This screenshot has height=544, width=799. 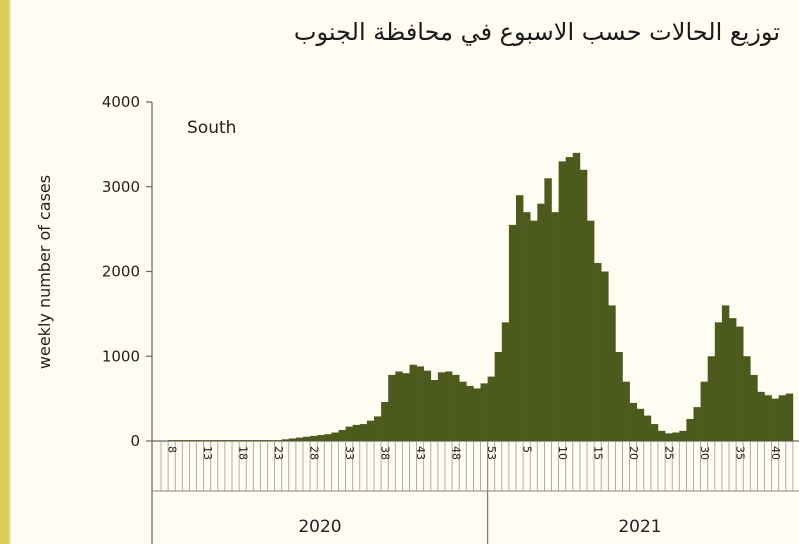 I want to click on y-tick-label: 4000, so click(x=121, y=102).